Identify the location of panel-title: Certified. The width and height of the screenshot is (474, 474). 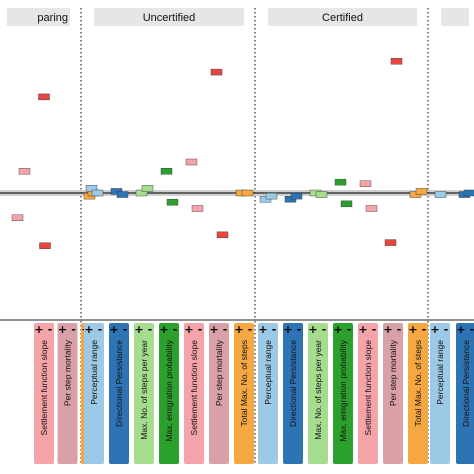
(342, 18).